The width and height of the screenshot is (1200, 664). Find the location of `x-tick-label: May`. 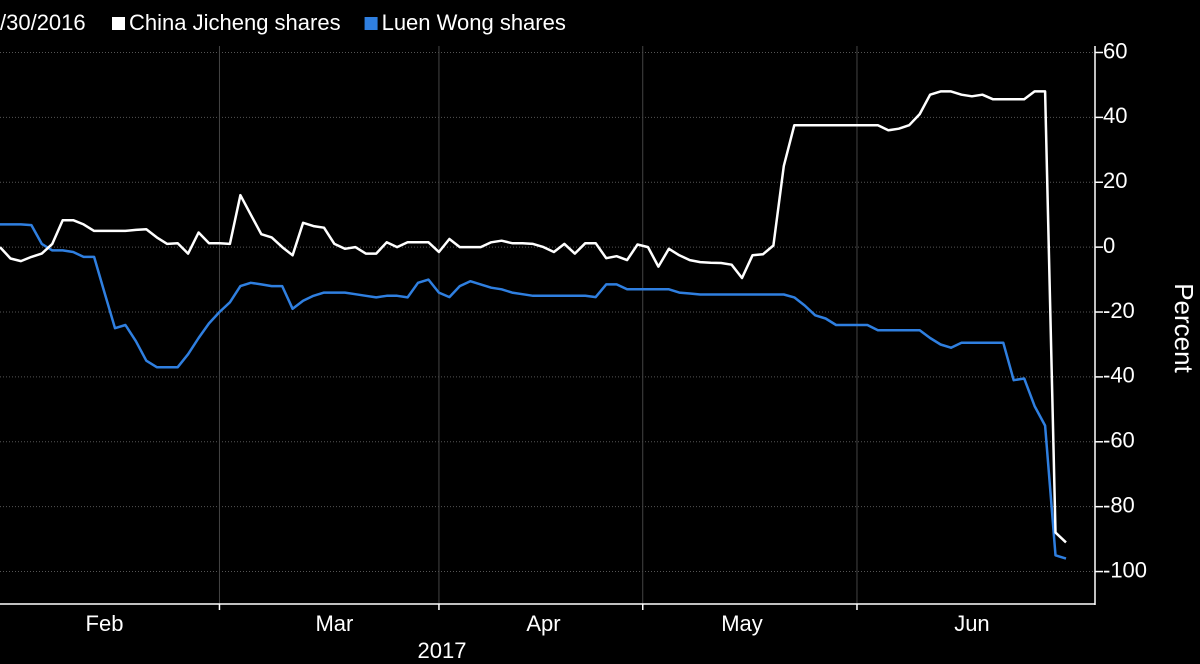

x-tick-label: May is located at coordinates (742, 623).